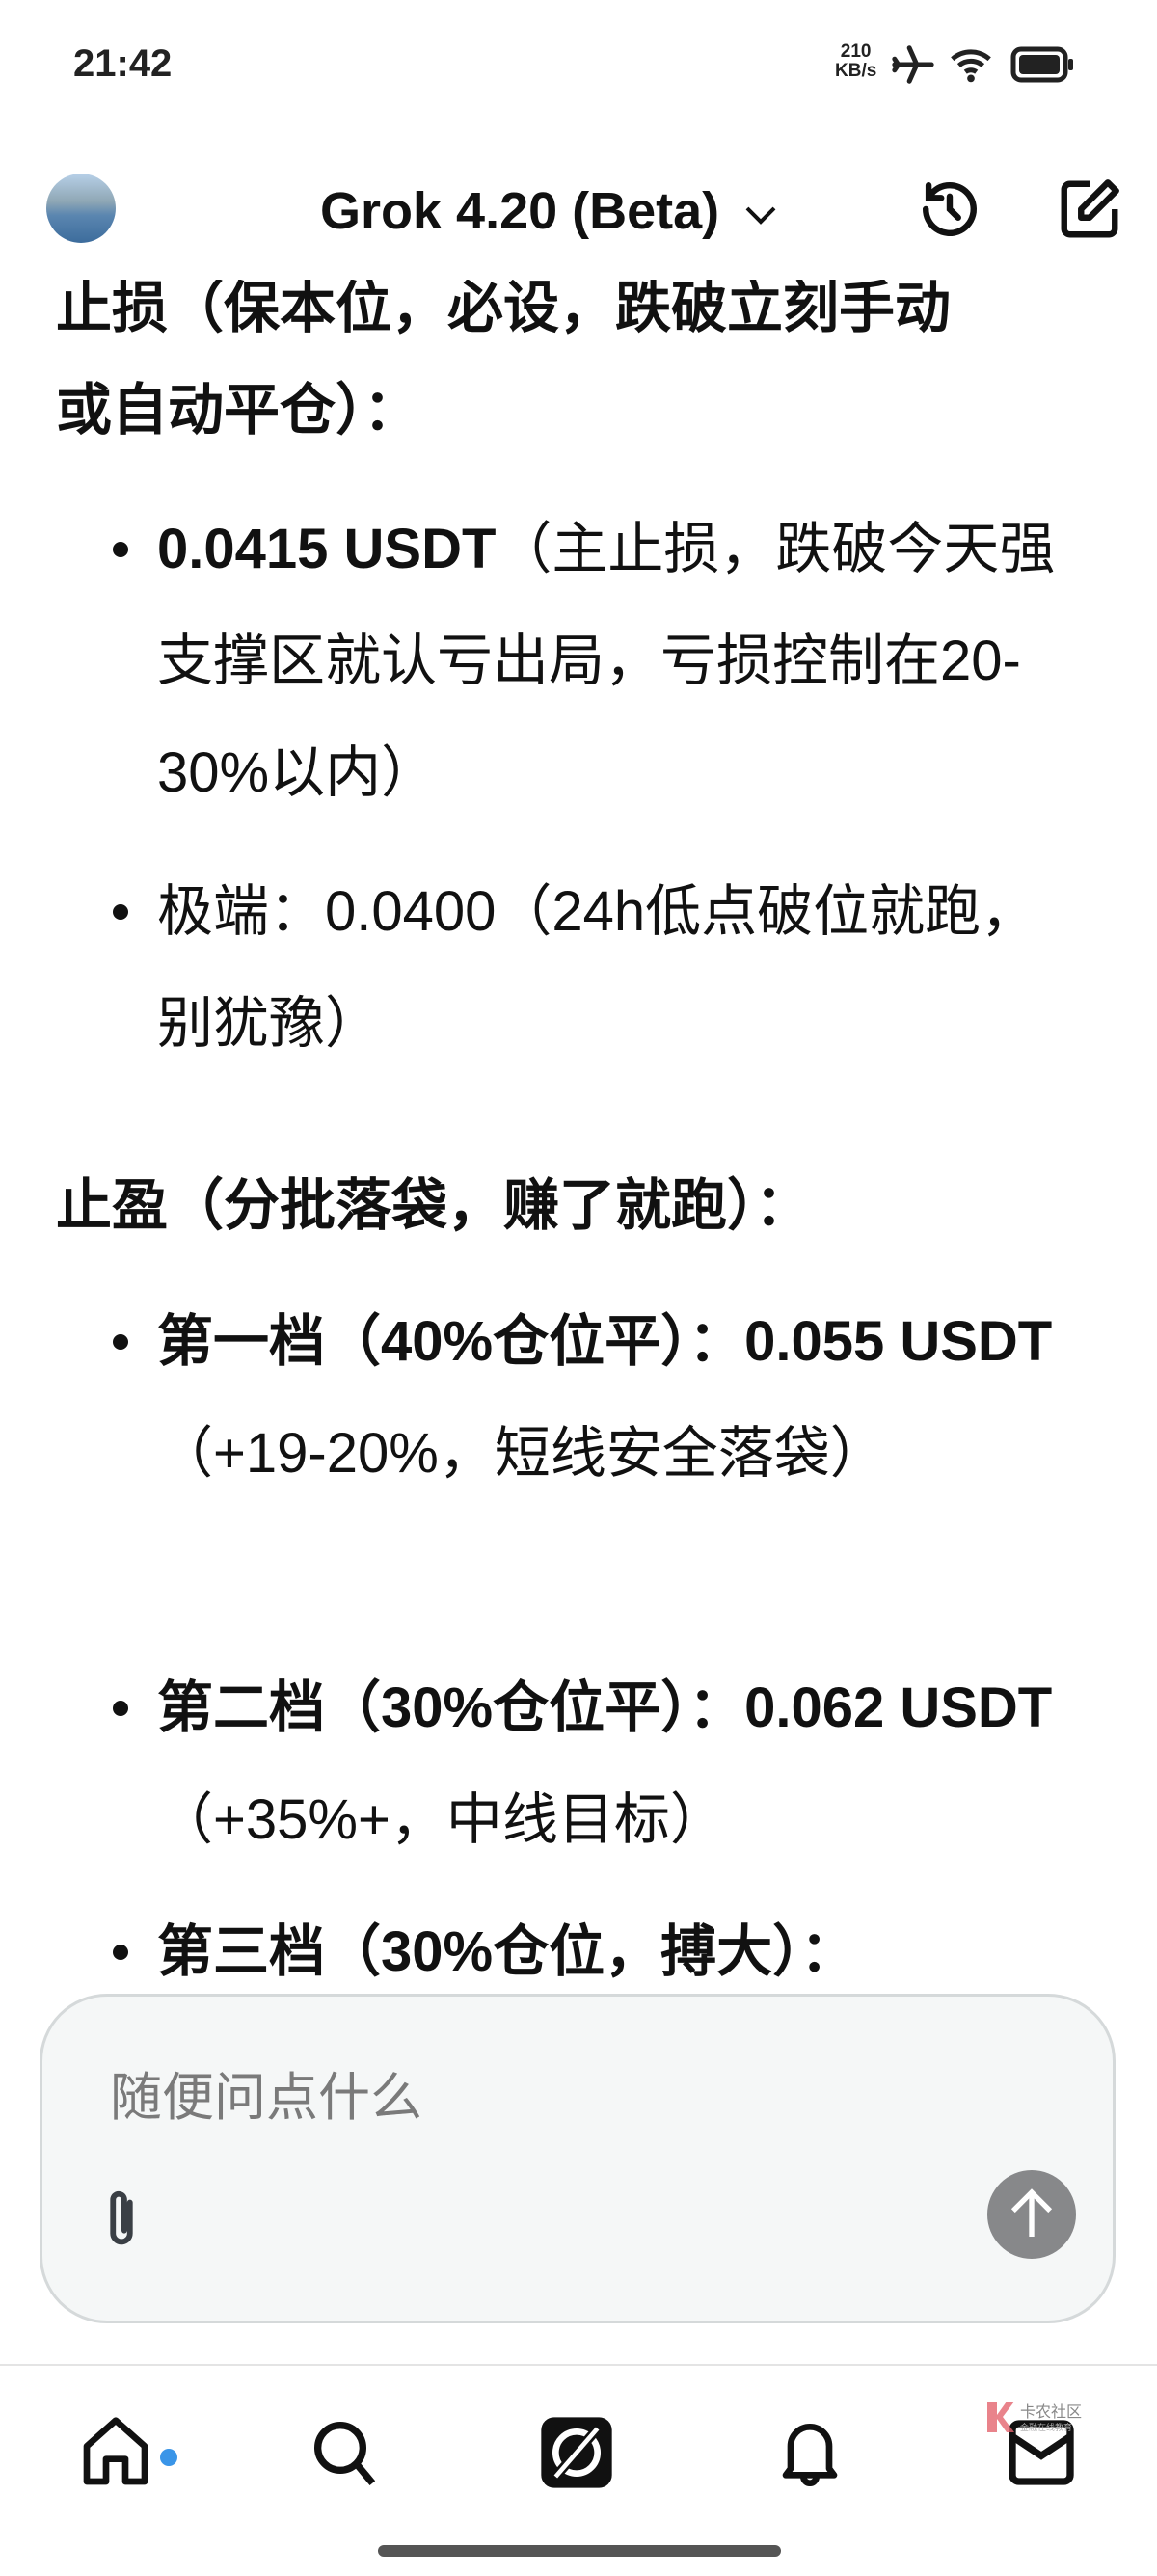 This screenshot has width=1157, height=2576. What do you see at coordinates (504, 308) in the screenshot?
I see `stop-loss-heading-line1: 止损（保本位，必设，跌破立刻手动` at bounding box center [504, 308].